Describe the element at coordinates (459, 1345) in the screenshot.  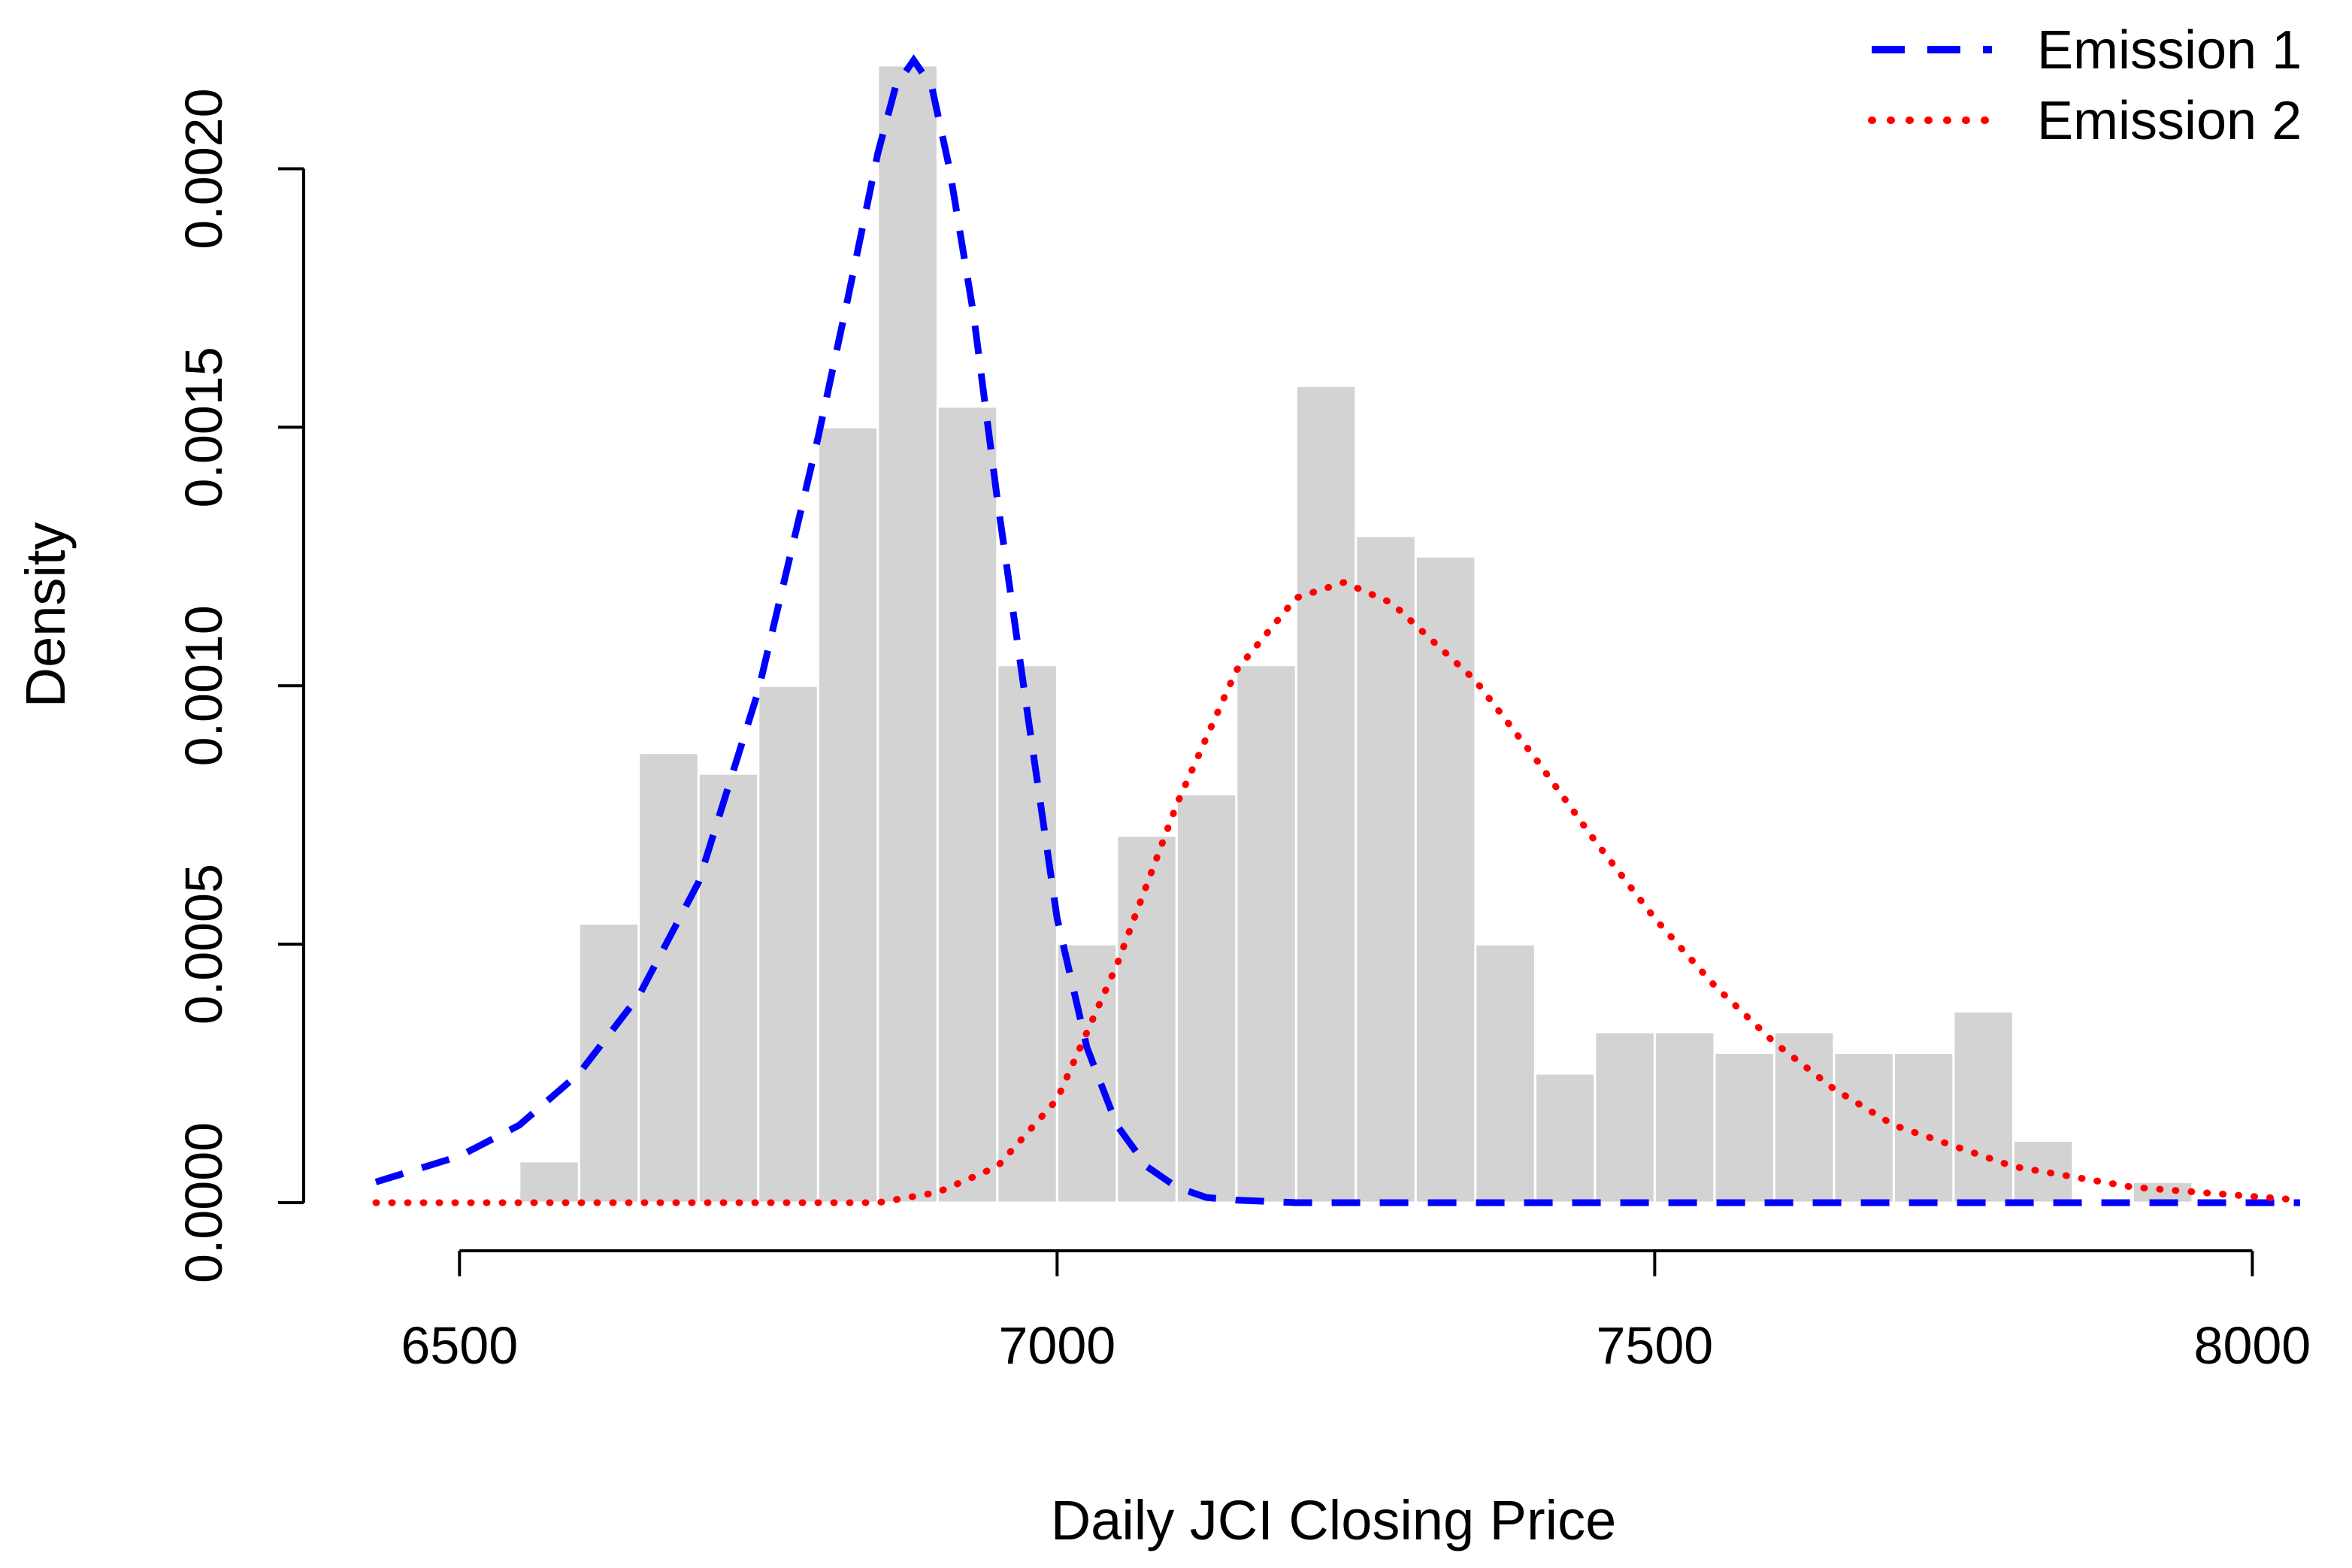
I see `x-tick-label: 6500` at that location.